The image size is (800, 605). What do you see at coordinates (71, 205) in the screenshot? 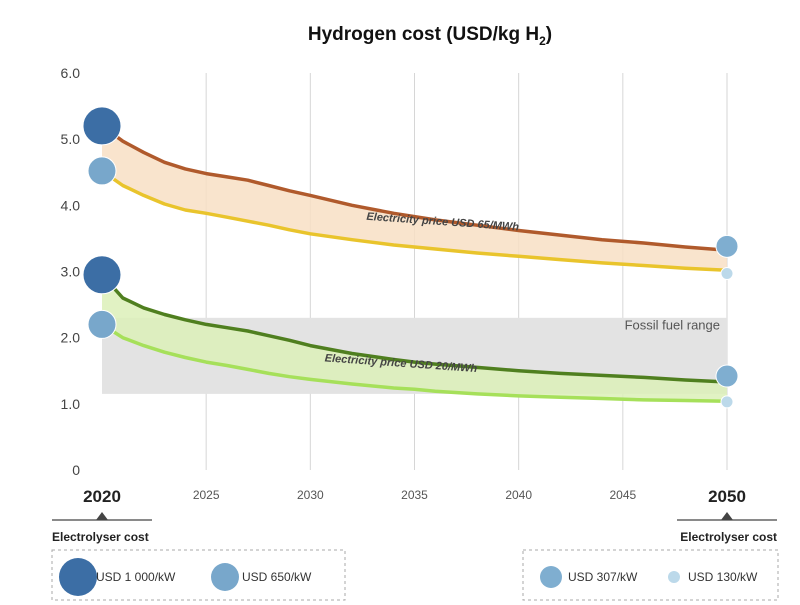
I see `y-tick-label-4.0: 4.0` at bounding box center [71, 205].